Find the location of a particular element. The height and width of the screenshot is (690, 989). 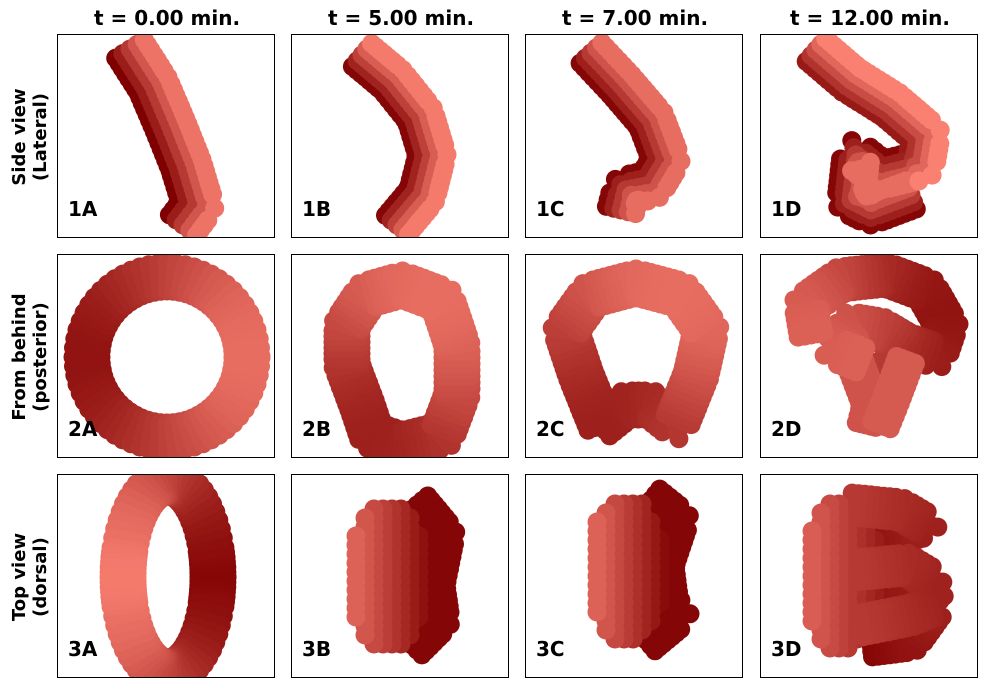

panel-label-1c: 1C is located at coordinates (550, 209).